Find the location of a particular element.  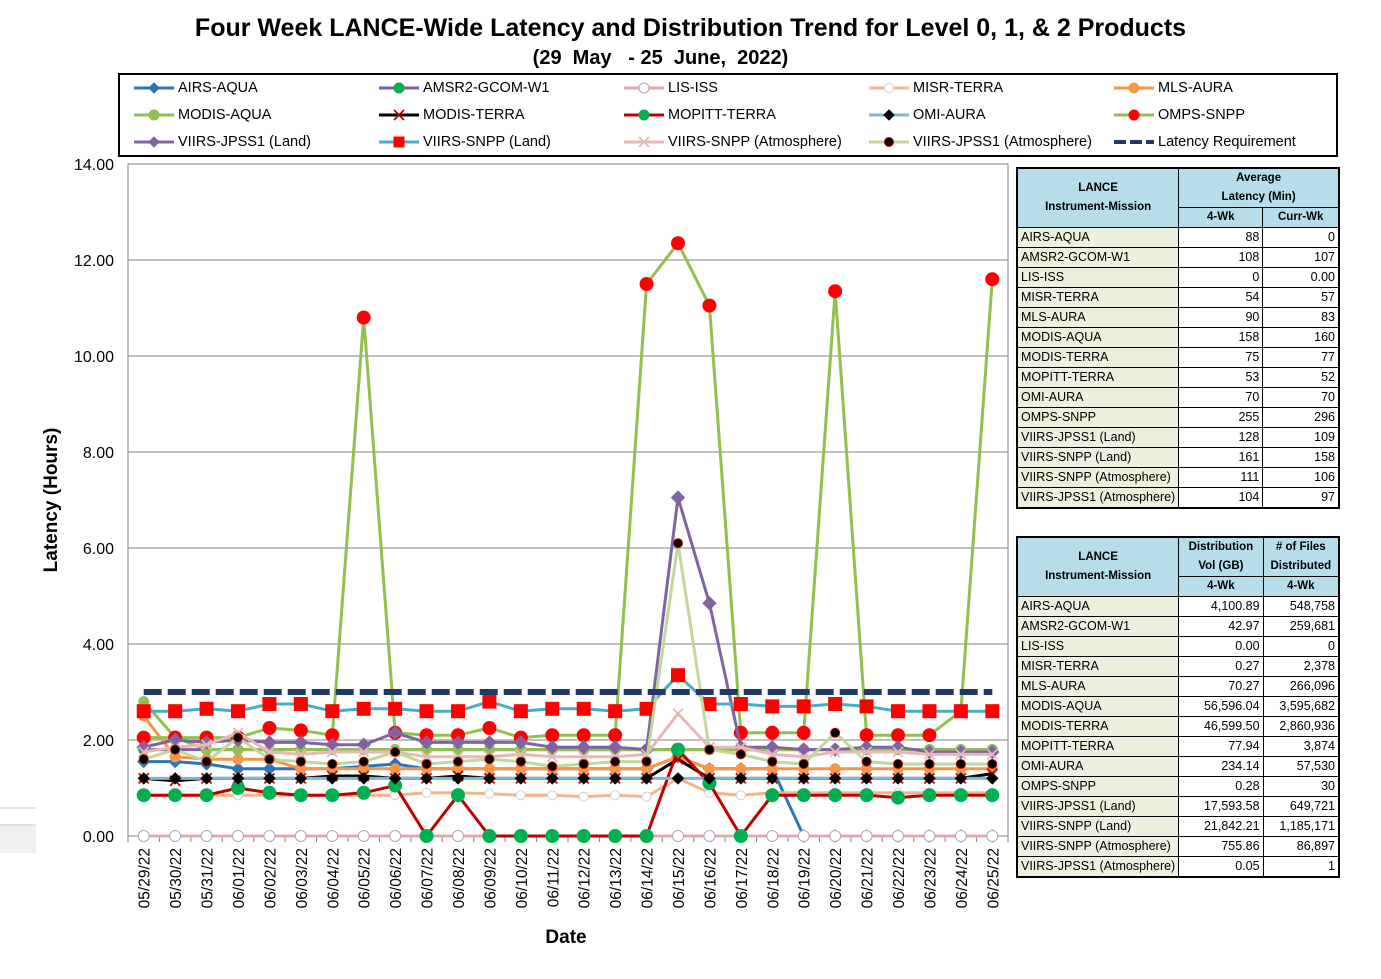

series-omi-aura is located at coordinates (568, 778).